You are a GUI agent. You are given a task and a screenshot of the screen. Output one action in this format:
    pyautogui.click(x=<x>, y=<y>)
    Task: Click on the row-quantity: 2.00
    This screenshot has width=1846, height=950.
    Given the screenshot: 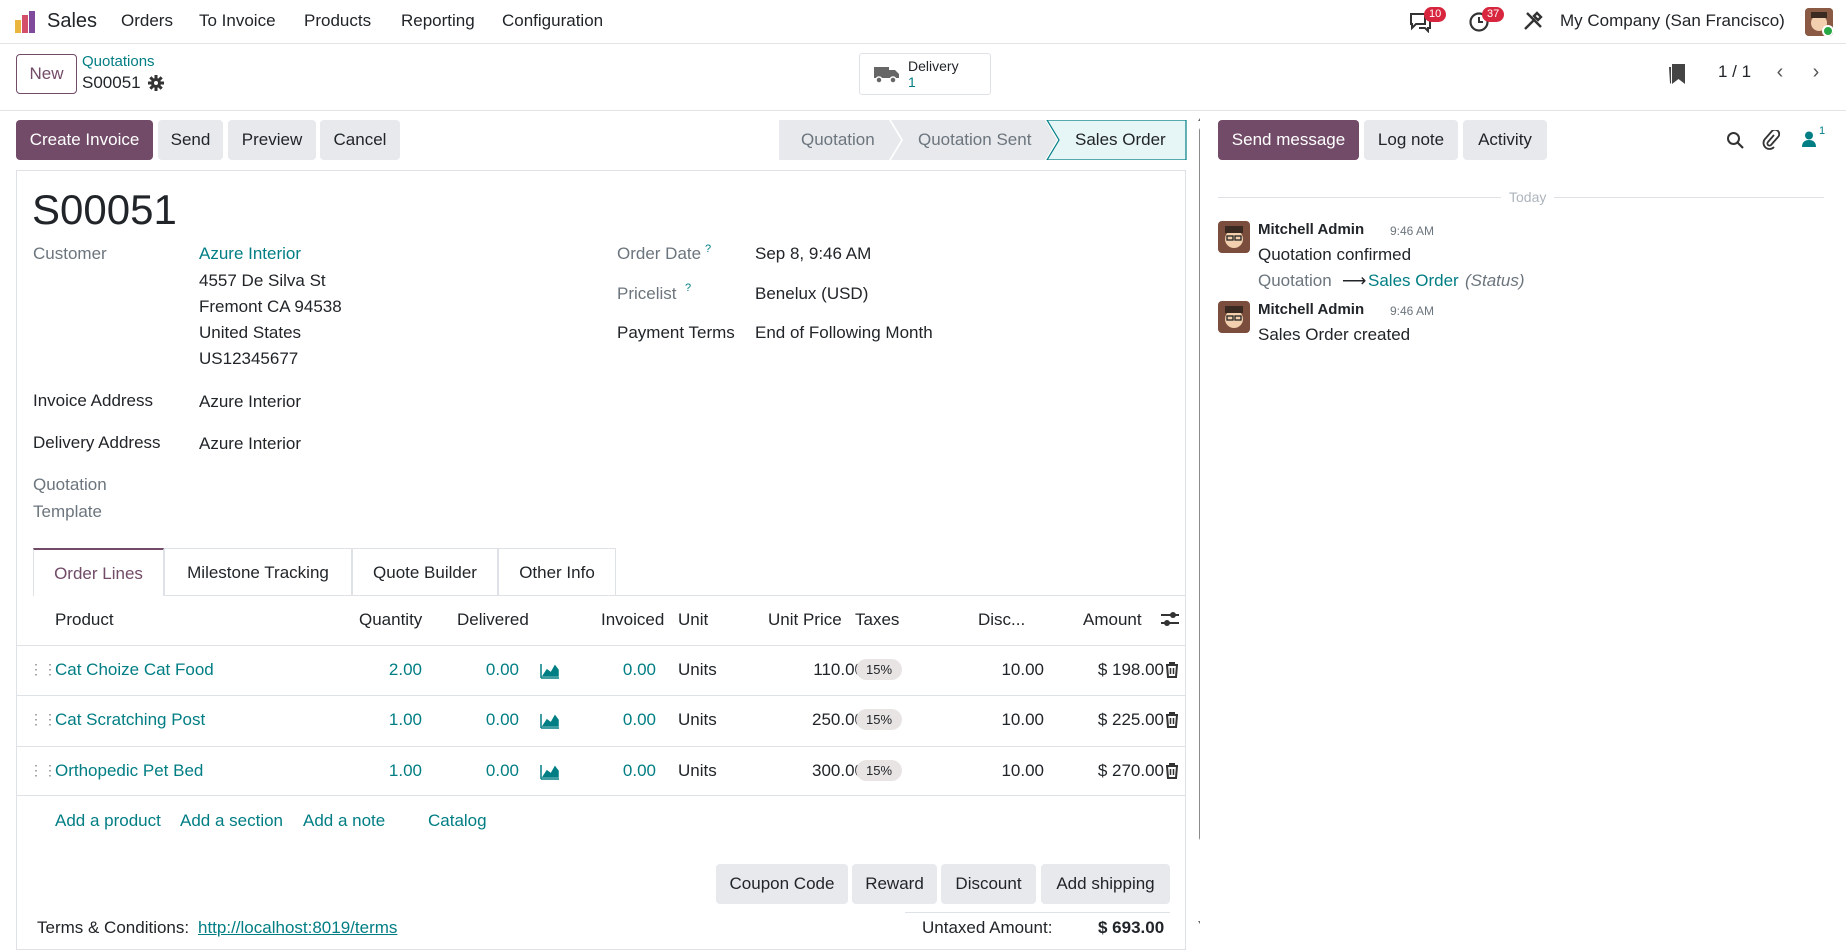 What is the action you would take?
    pyautogui.click(x=405, y=669)
    